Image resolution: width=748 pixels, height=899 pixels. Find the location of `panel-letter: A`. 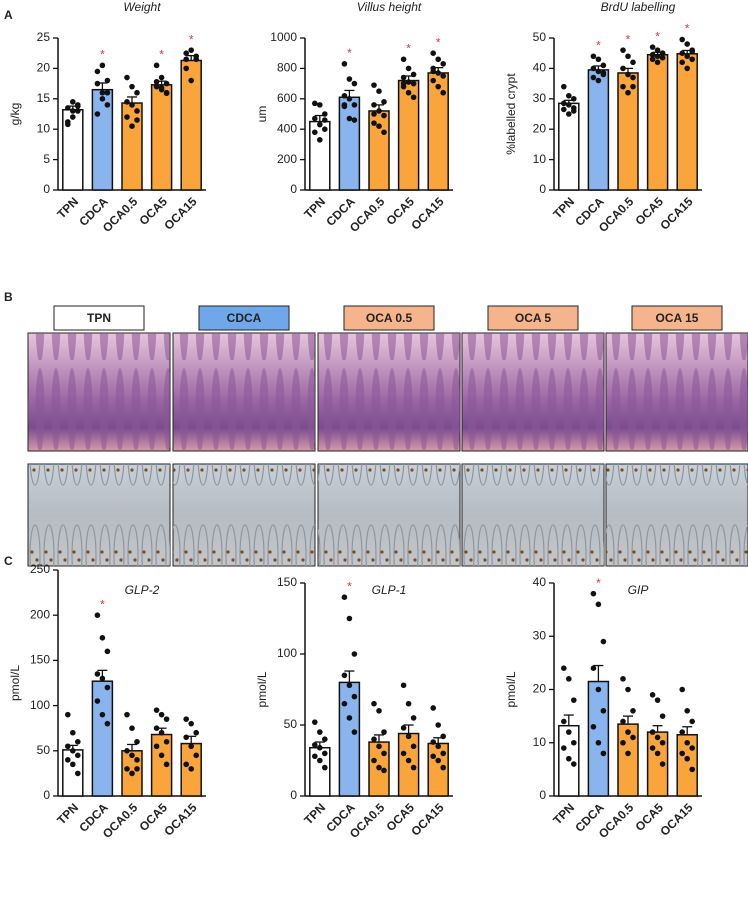

panel-letter: A is located at coordinates (8, 15).